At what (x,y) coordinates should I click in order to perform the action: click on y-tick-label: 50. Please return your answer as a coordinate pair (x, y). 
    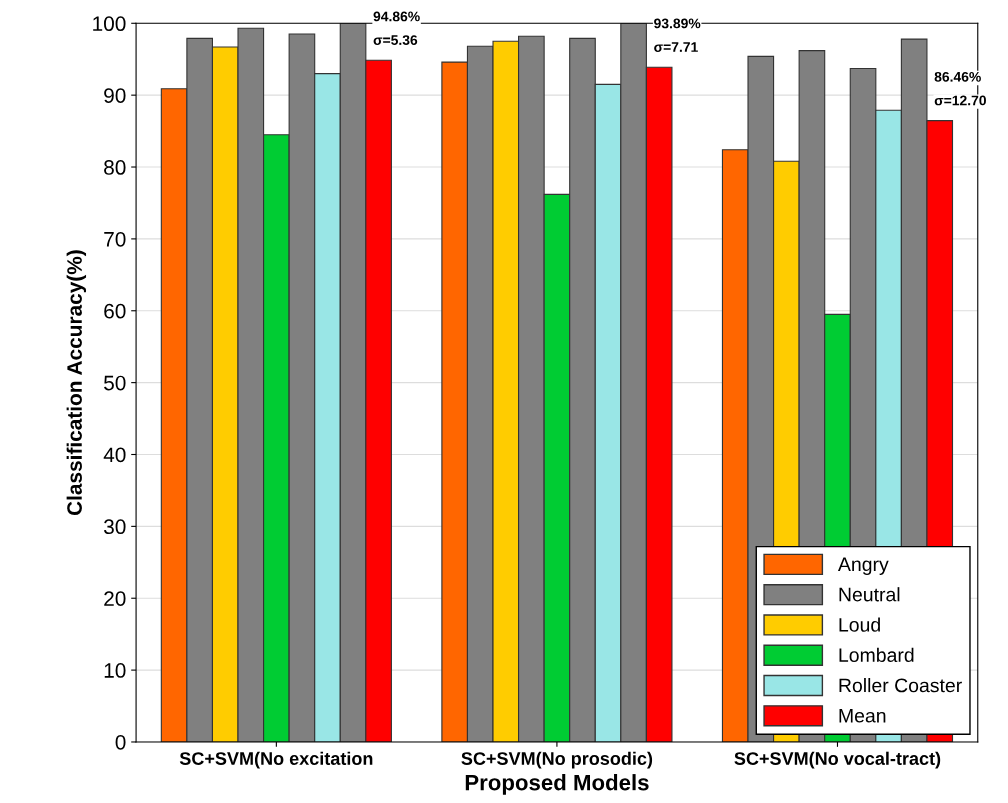
    Looking at the image, I should click on (115, 383).